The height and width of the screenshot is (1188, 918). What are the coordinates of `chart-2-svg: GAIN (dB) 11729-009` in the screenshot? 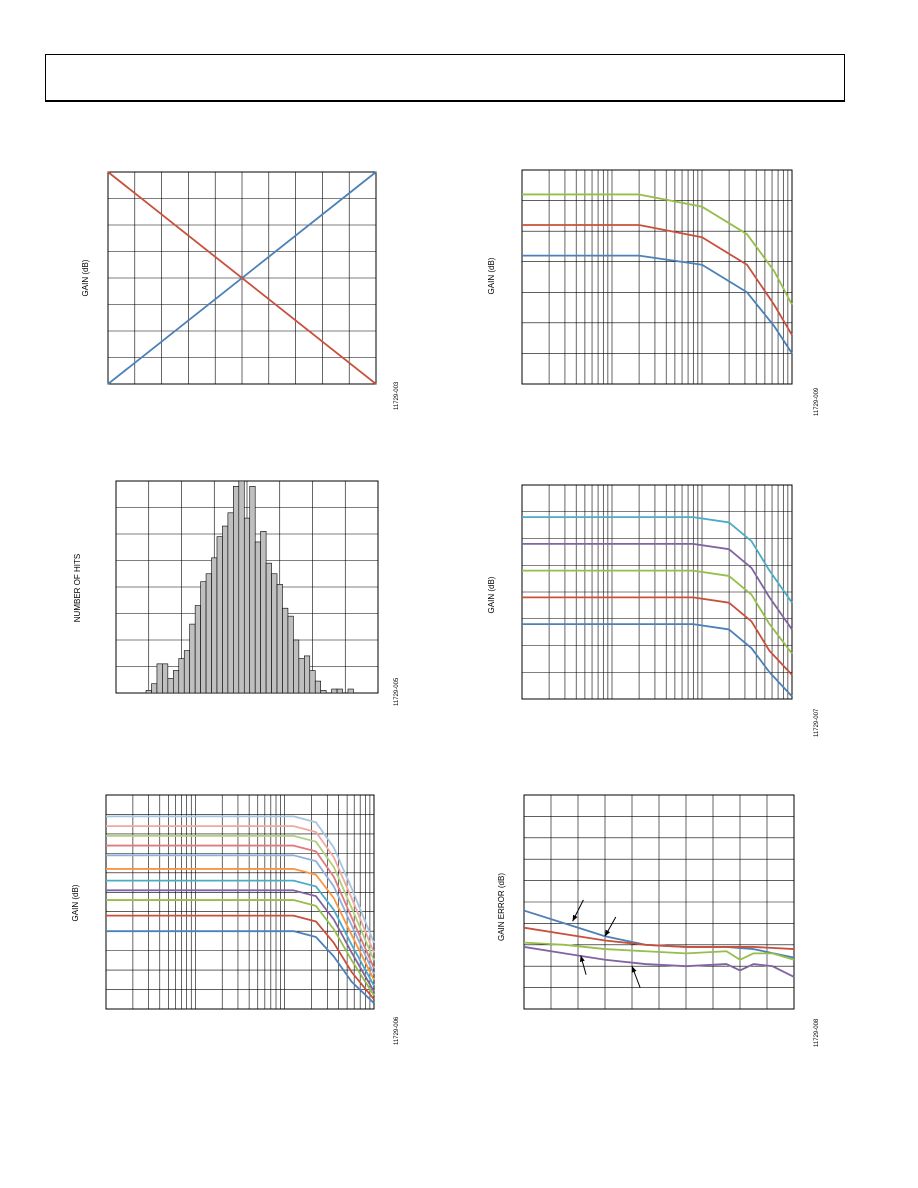 It's located at (653, 292).